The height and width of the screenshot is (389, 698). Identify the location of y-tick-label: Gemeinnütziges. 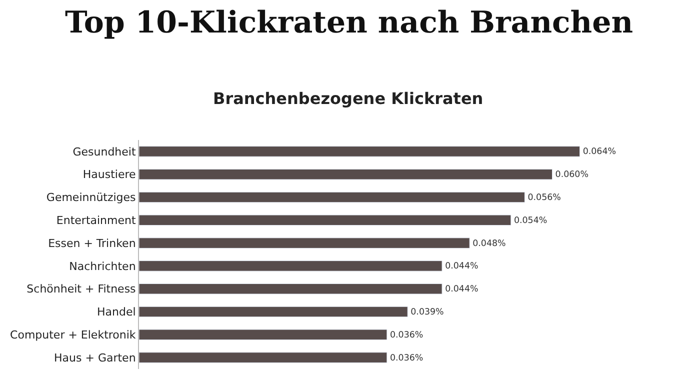
(91, 197).